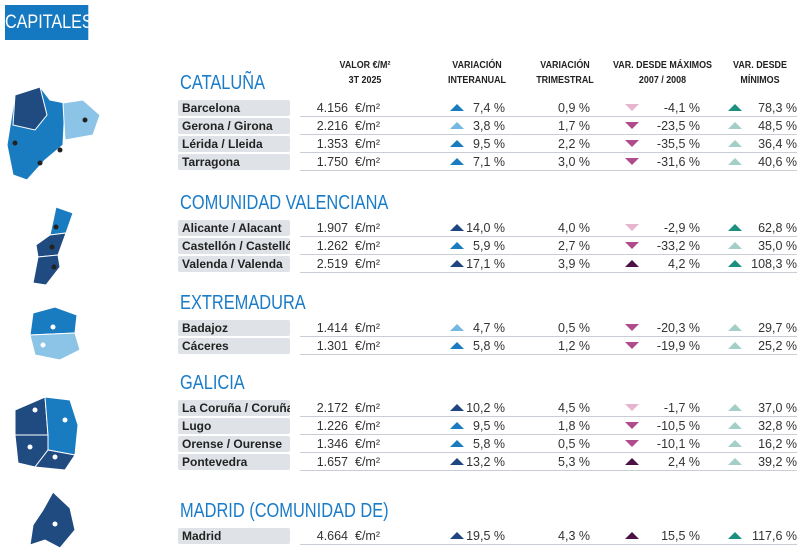 The height and width of the screenshot is (553, 800). I want to click on interanual-value: 3,8 %, so click(489, 126).